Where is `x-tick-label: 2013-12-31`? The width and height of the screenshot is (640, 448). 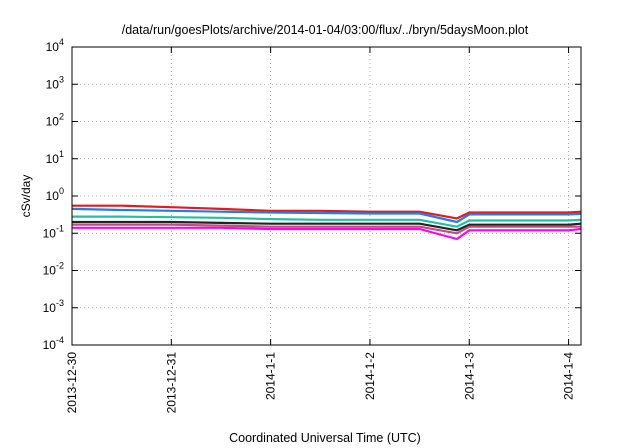
x-tick-label: 2013-12-31 is located at coordinates (171, 383).